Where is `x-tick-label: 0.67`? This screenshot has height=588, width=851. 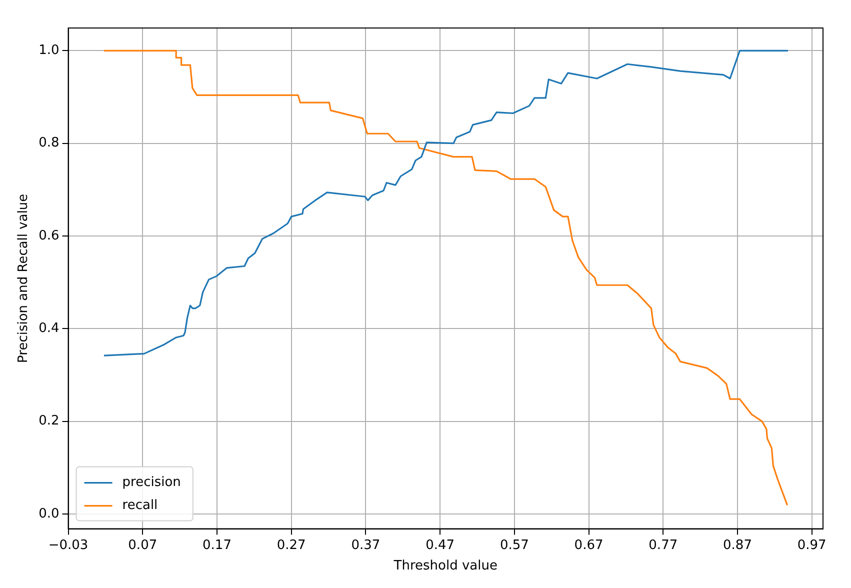
x-tick-label: 0.67 is located at coordinates (589, 545).